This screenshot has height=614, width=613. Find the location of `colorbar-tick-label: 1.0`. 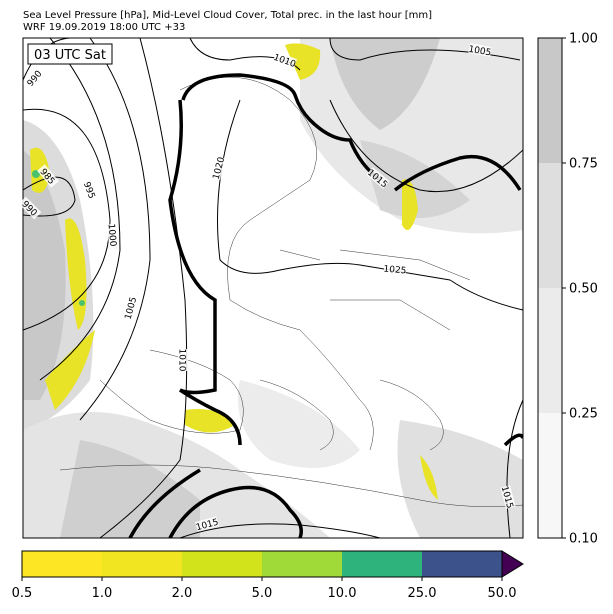

colorbar-tick-label: 1.0 is located at coordinates (102, 593).